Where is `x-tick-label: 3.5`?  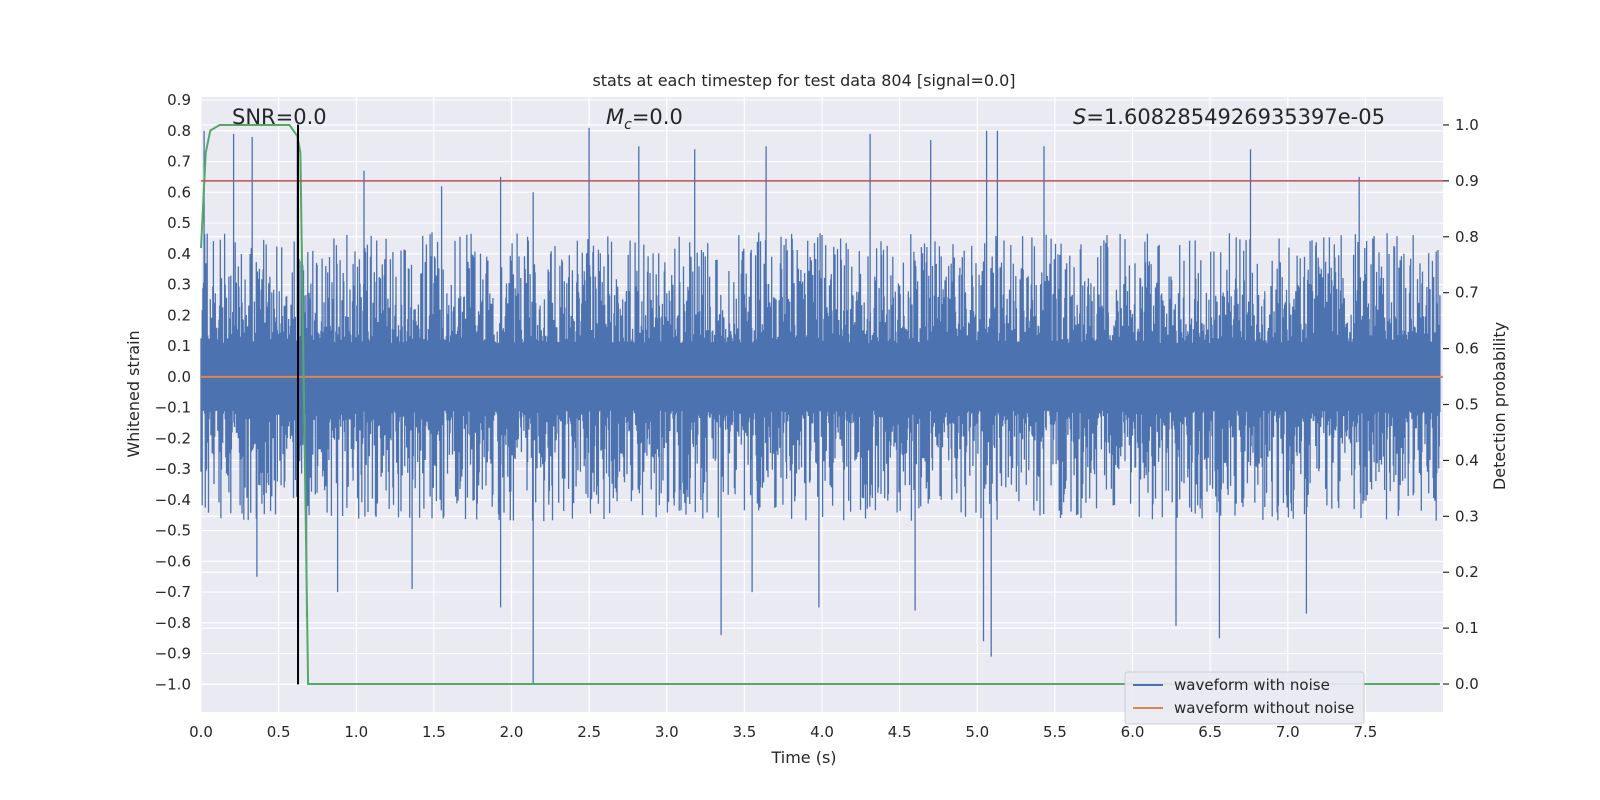 x-tick-label: 3.5 is located at coordinates (744, 732).